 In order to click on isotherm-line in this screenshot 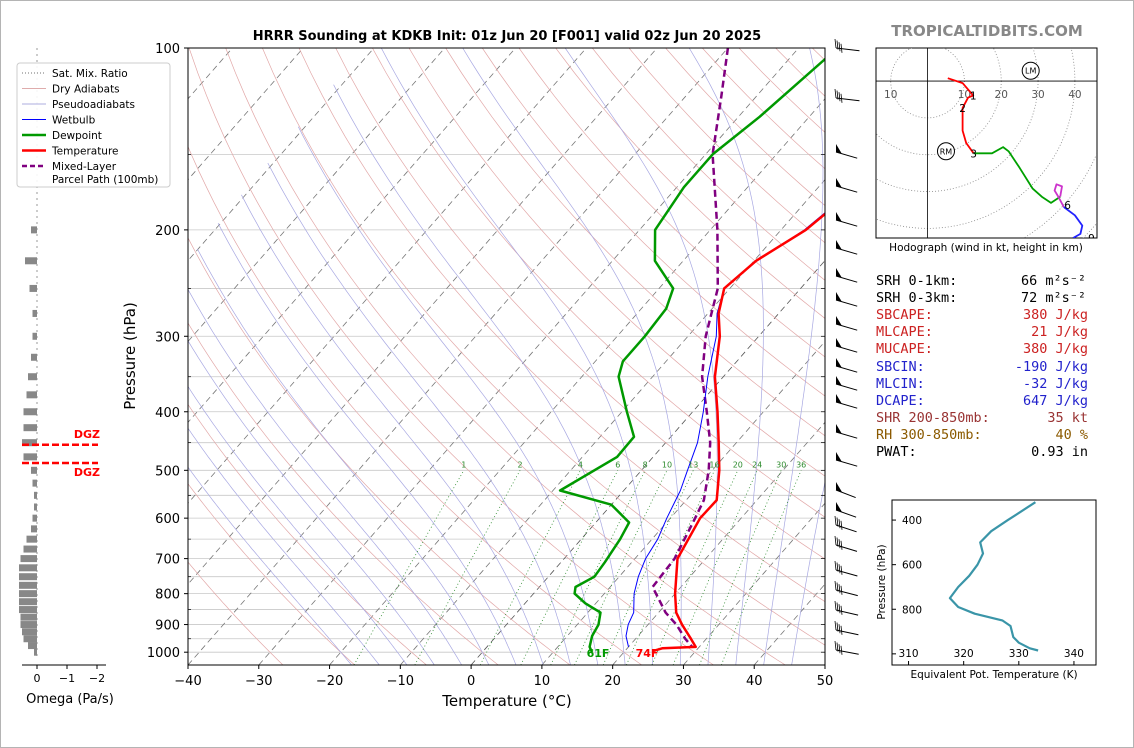, I will do `click(246, 114)`.